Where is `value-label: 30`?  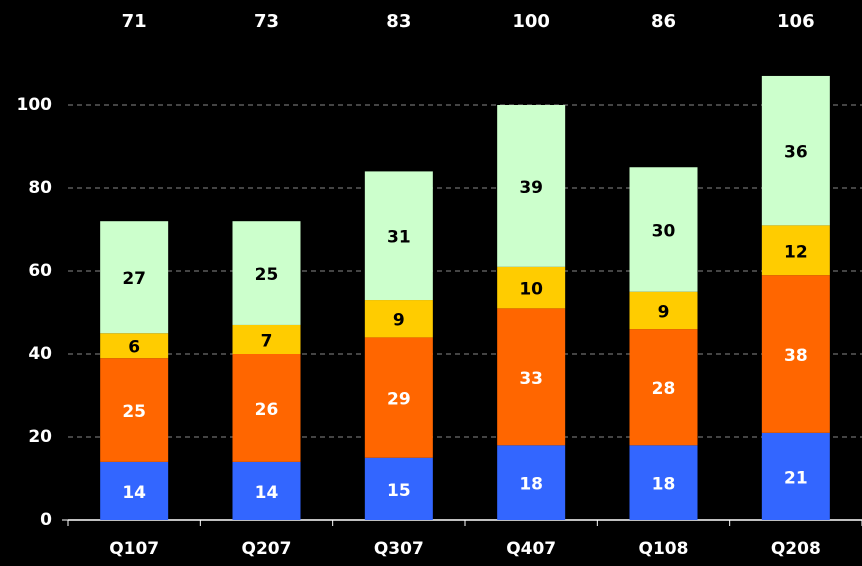 value-label: 30 is located at coordinates (664, 232).